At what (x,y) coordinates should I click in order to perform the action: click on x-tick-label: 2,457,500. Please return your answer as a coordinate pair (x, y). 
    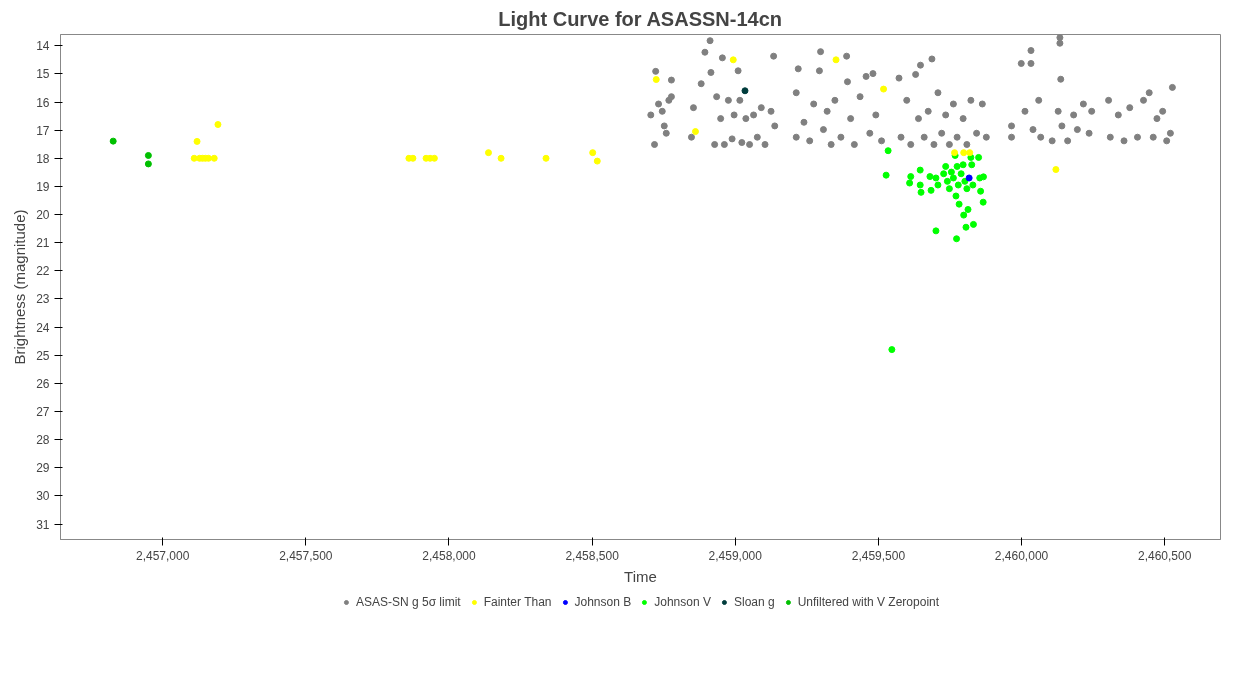
    Looking at the image, I should click on (306, 555).